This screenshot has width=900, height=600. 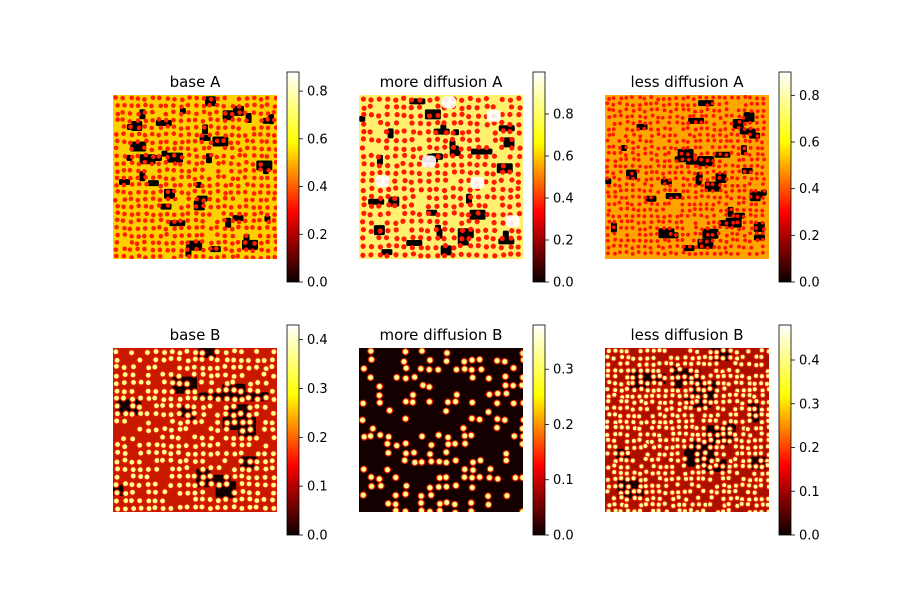 What do you see at coordinates (563, 241) in the screenshot?
I see `colorbar-tick-label: 0.2` at bounding box center [563, 241].